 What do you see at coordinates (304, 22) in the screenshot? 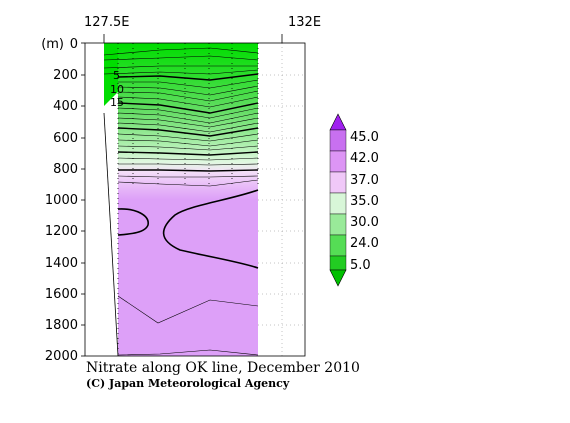
I see `x-tick-label: 132E` at bounding box center [304, 22].